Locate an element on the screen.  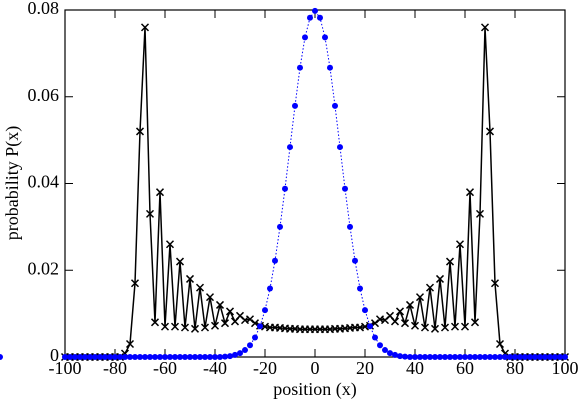
x-tick-label: -40 is located at coordinates (215, 368).